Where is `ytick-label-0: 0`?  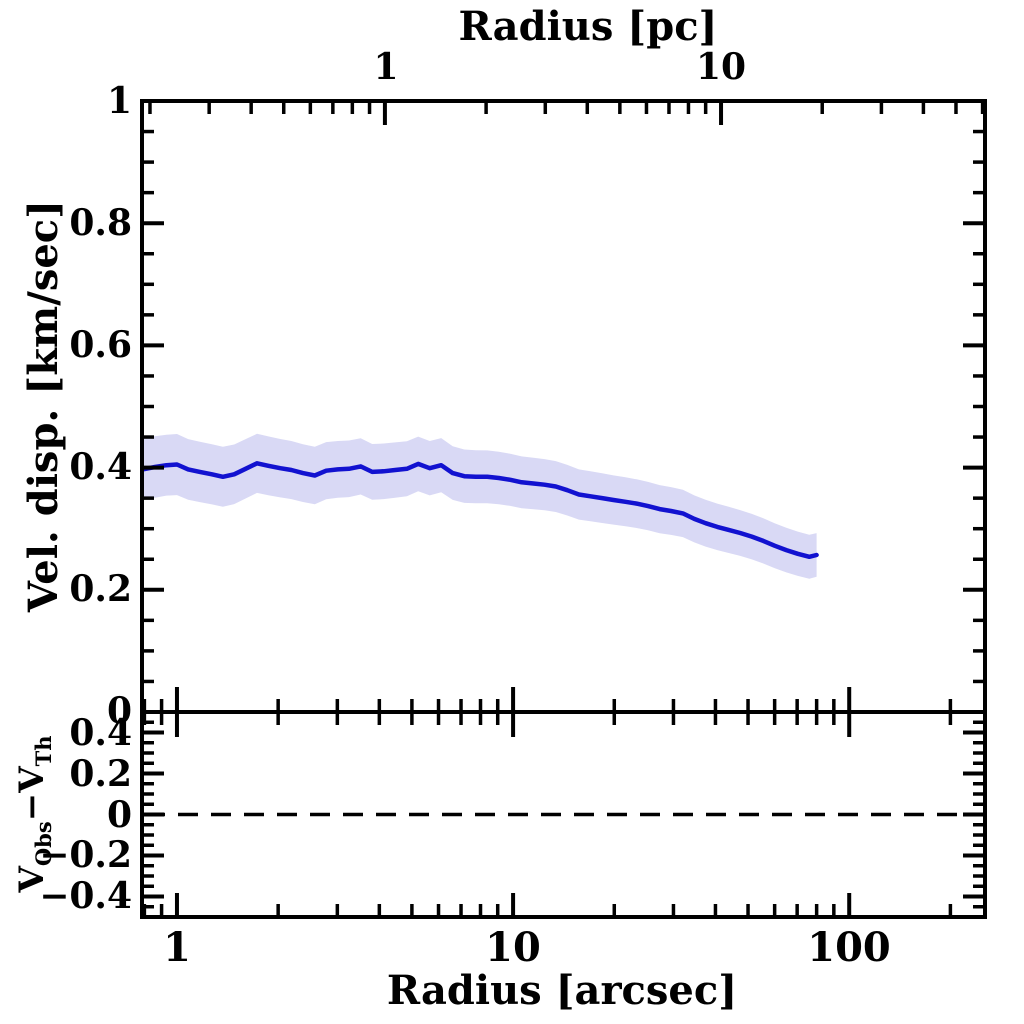 ytick-label-0: 0 is located at coordinates (119, 711).